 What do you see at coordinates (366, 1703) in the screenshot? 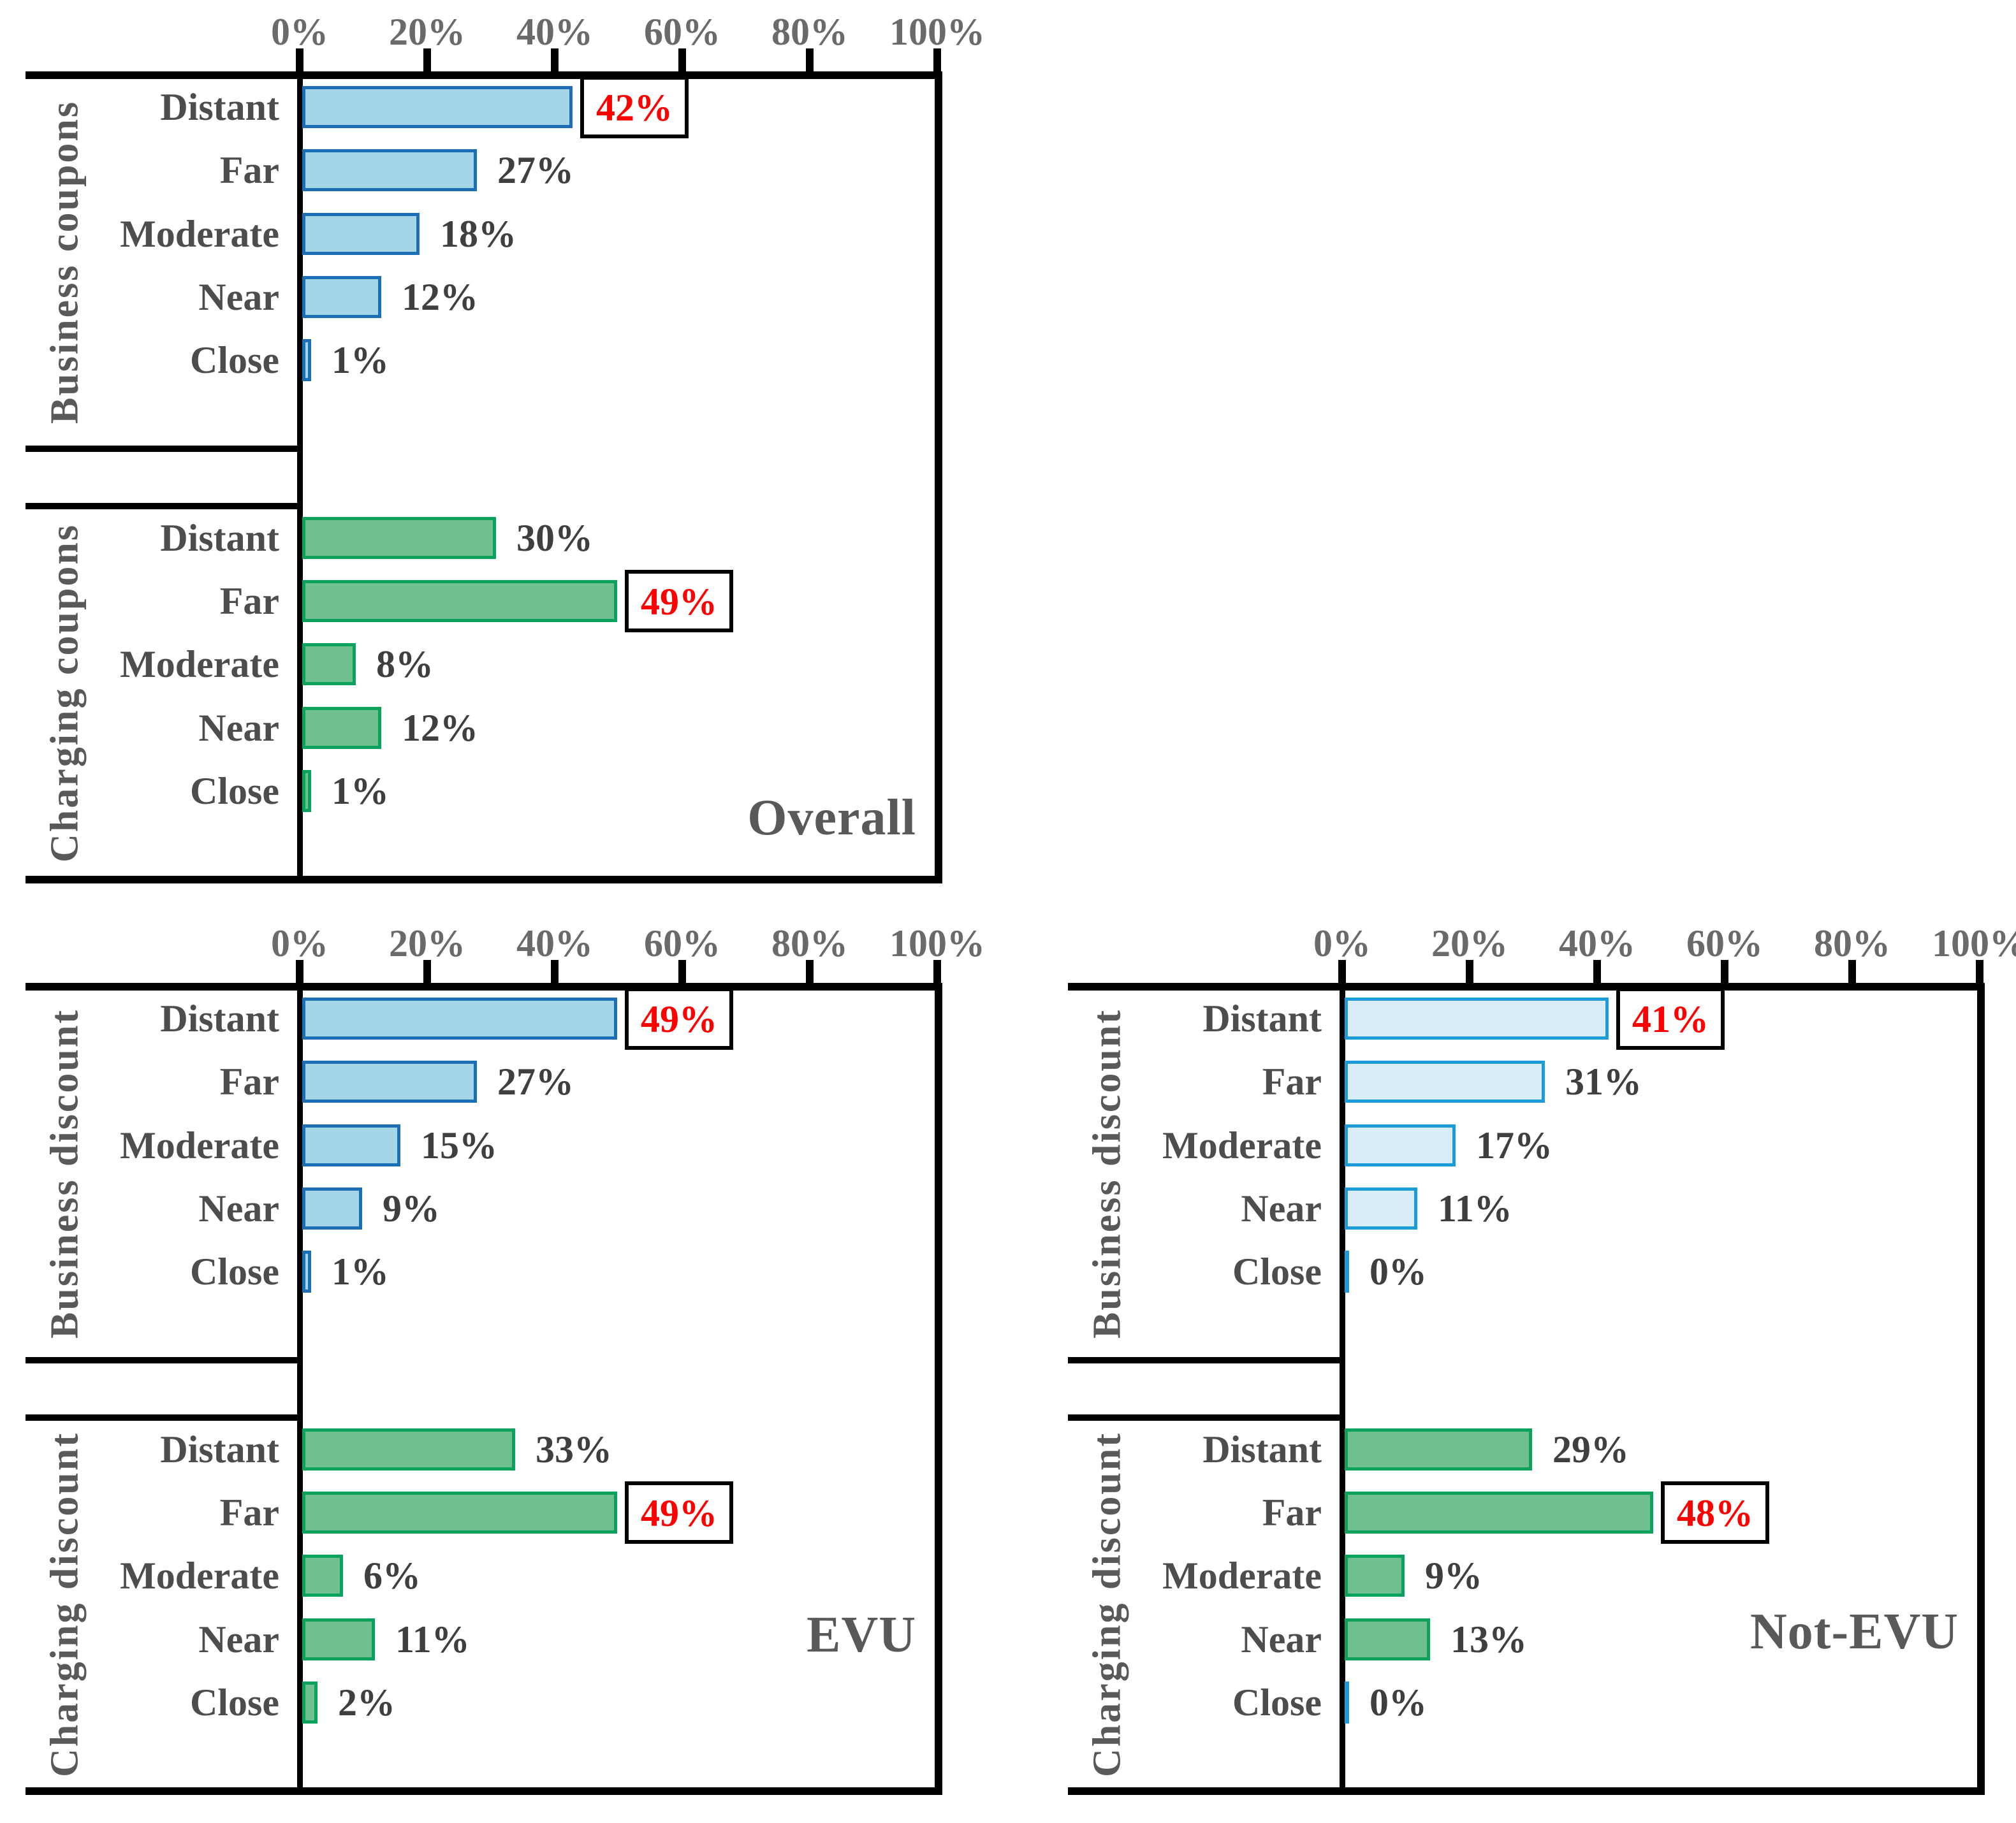
I see `value-label: 2%` at bounding box center [366, 1703].